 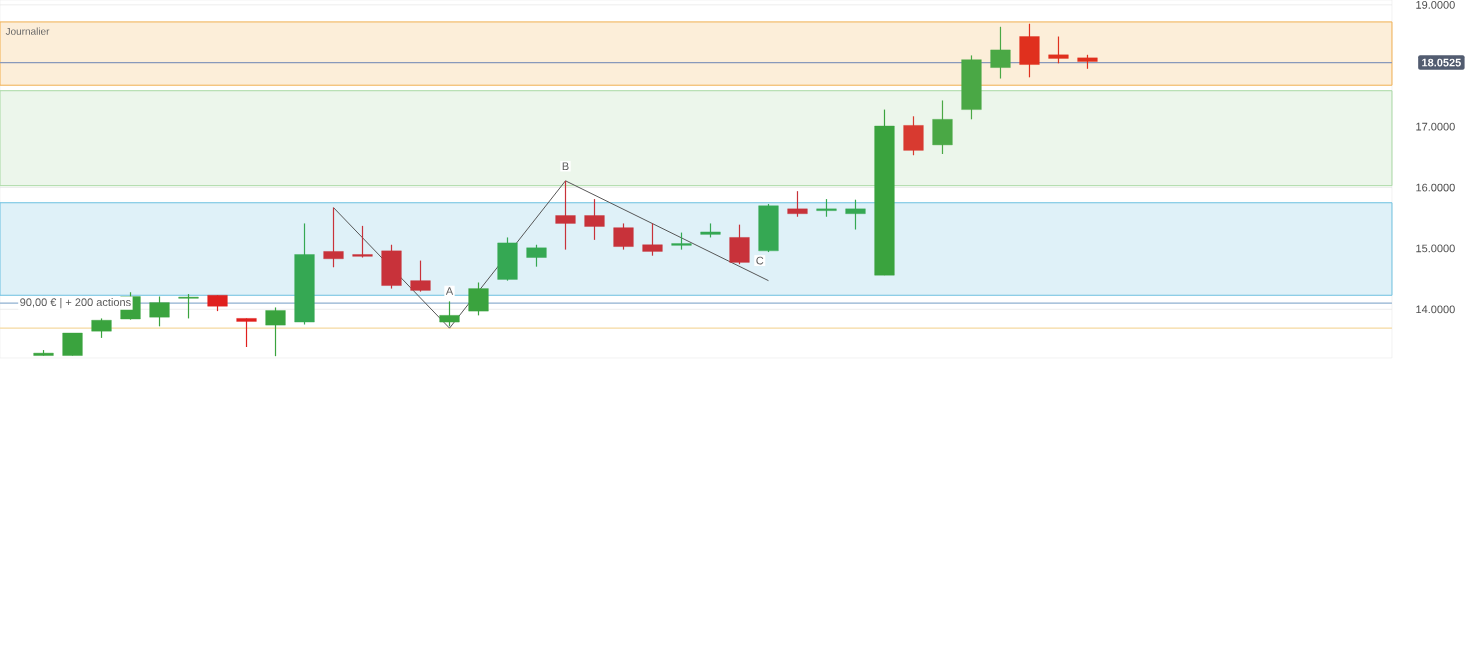 What do you see at coordinates (449, 291) in the screenshot?
I see `annotation: A` at bounding box center [449, 291].